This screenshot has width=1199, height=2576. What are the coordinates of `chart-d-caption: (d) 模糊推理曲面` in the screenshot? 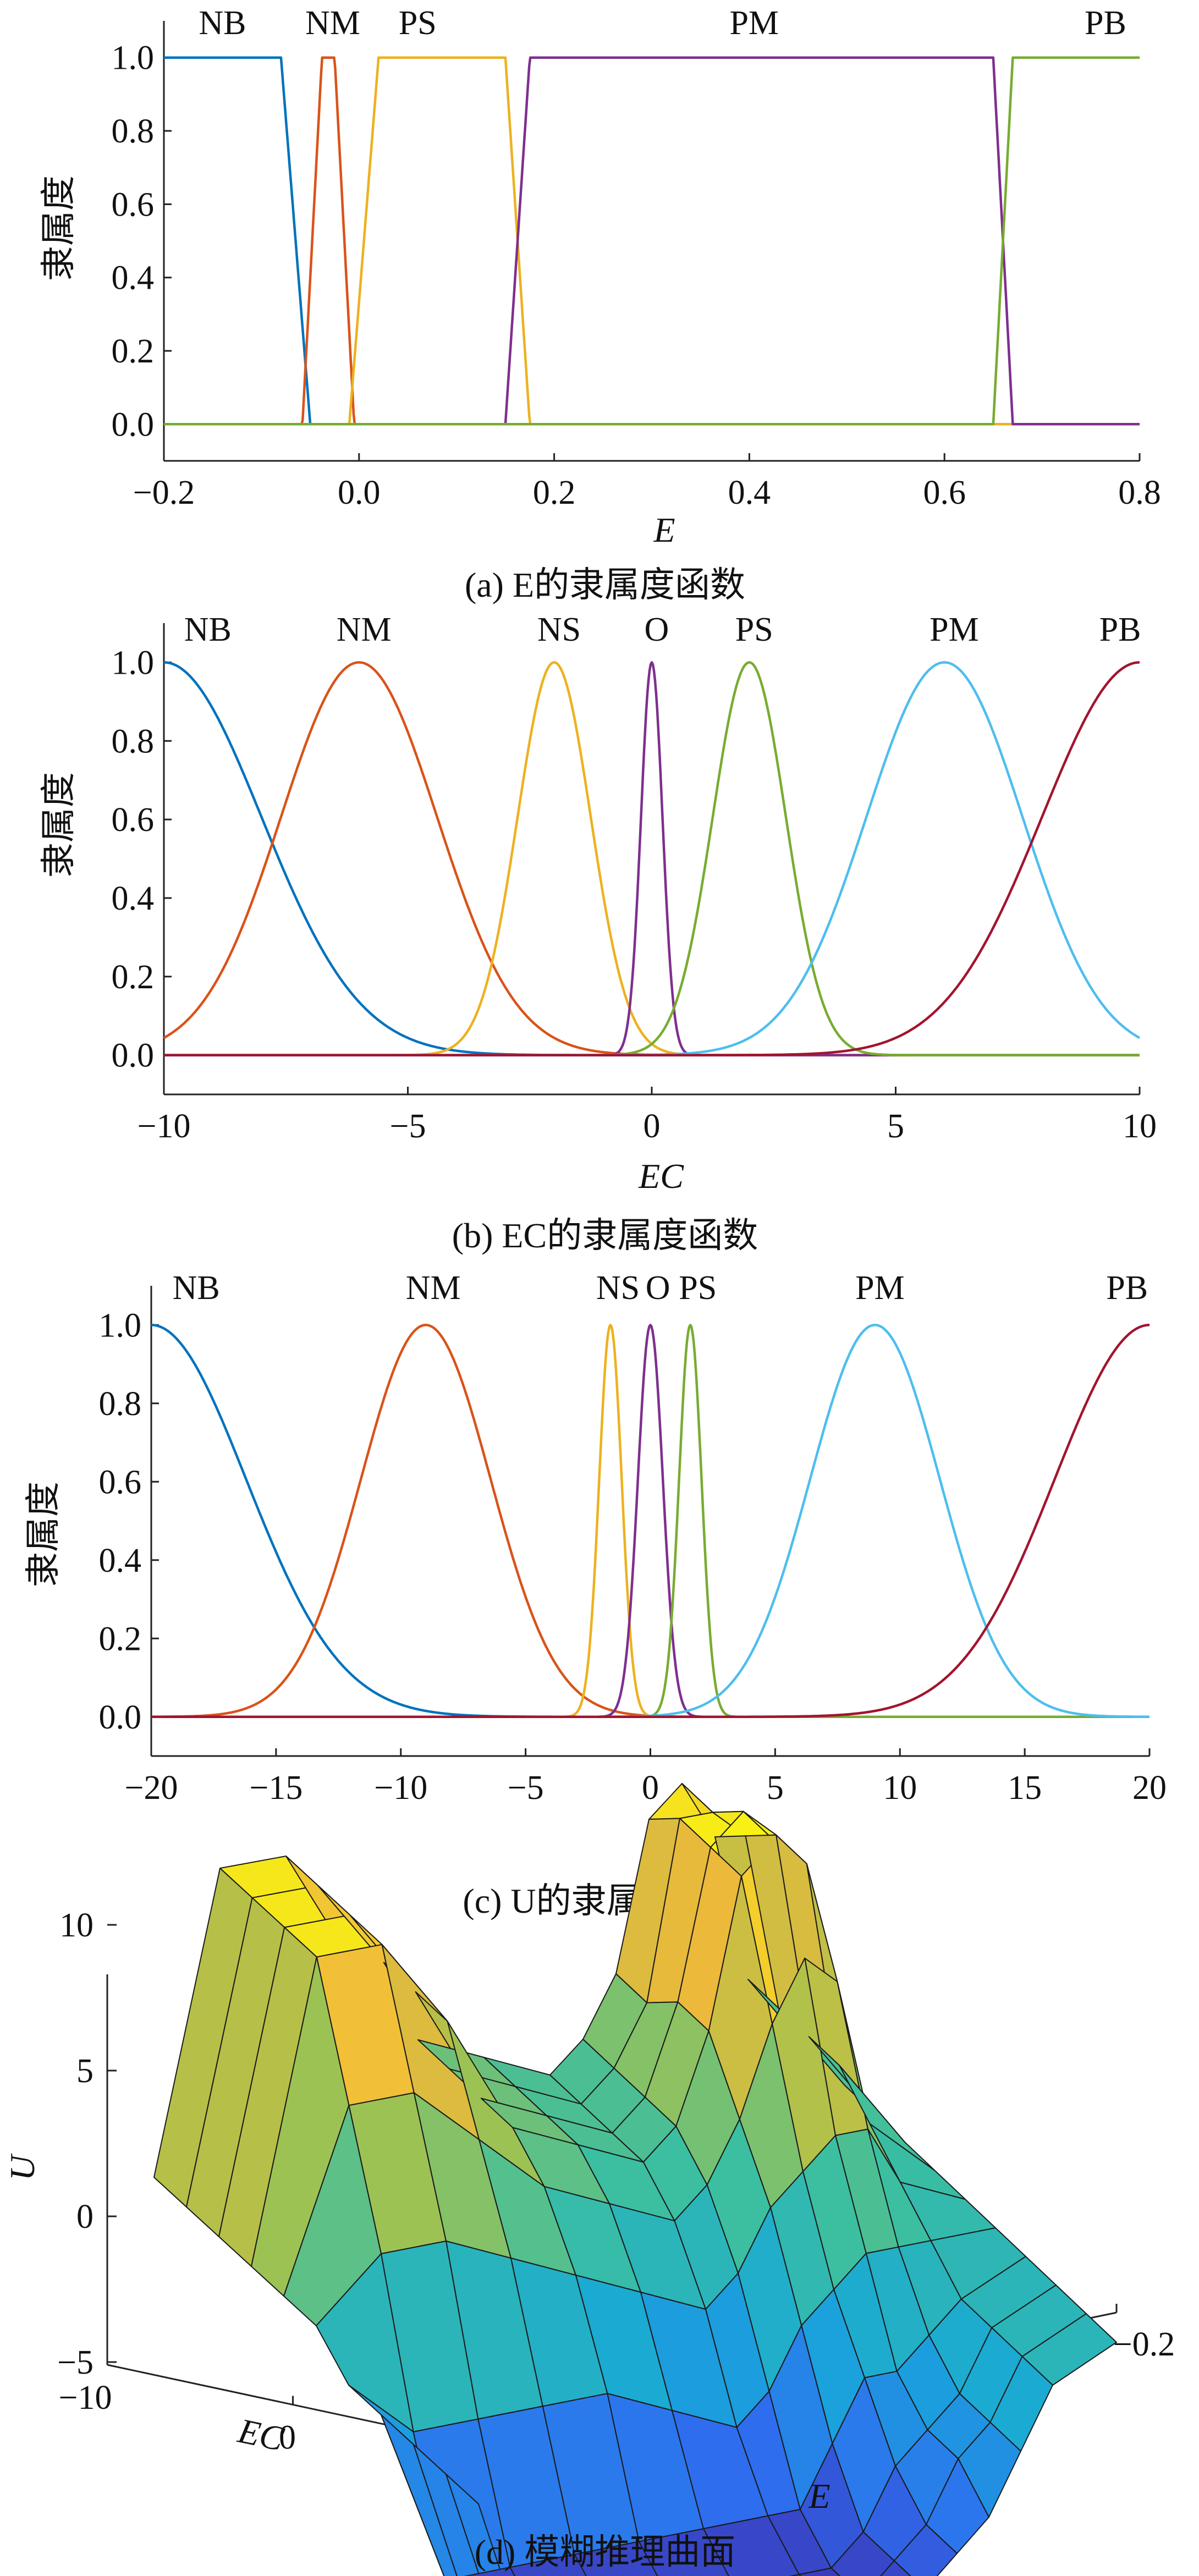 It's located at (605, 2552).